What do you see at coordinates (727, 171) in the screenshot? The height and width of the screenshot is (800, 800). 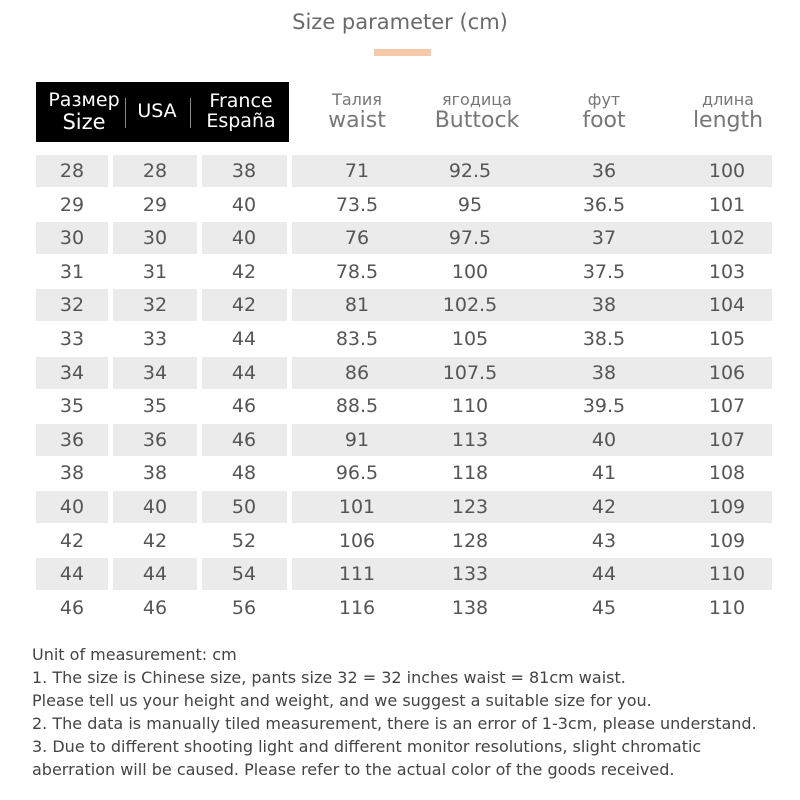 I see `cell-length: 100` at bounding box center [727, 171].